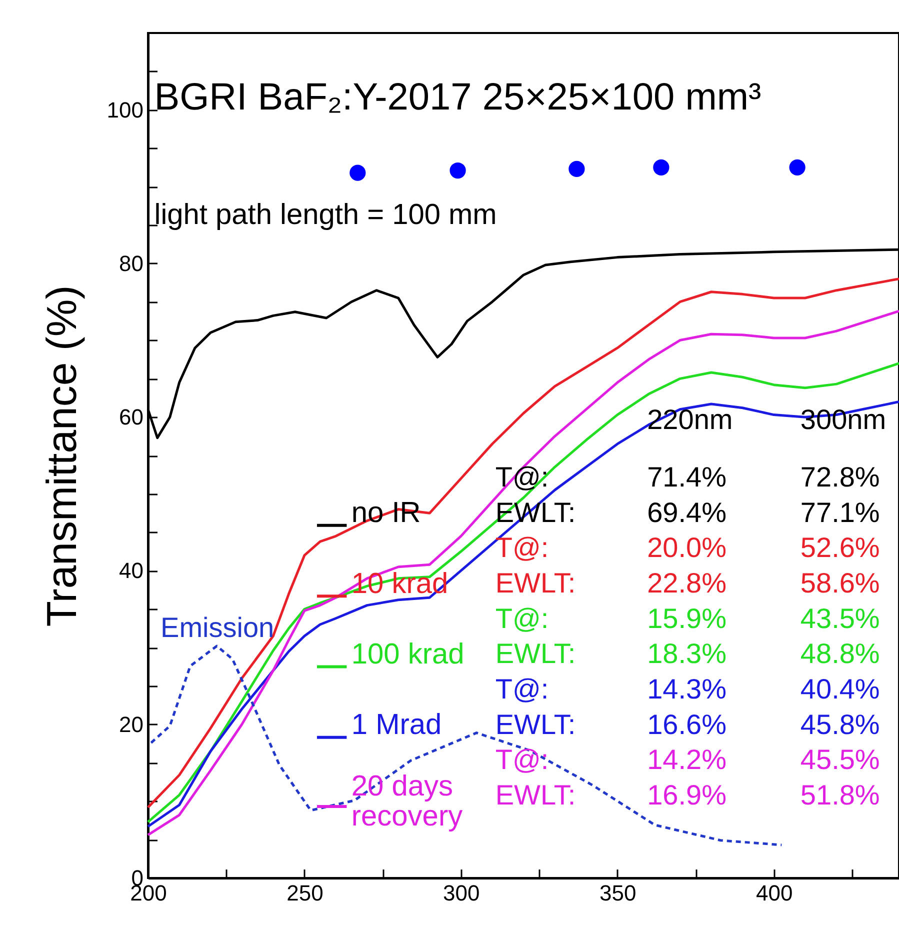 This screenshot has width=899, height=926. What do you see at coordinates (840, 724) in the screenshot?
I see `annotation: 45.8%` at bounding box center [840, 724].